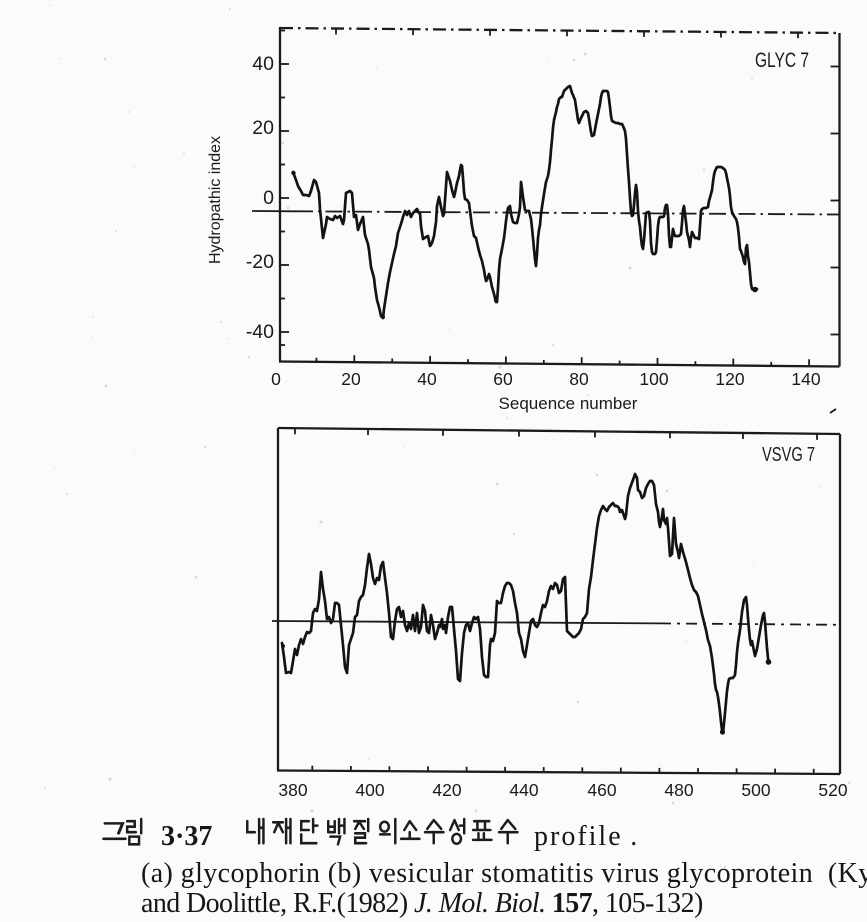  I want to click on svg-text: 3·37, so click(186, 836).